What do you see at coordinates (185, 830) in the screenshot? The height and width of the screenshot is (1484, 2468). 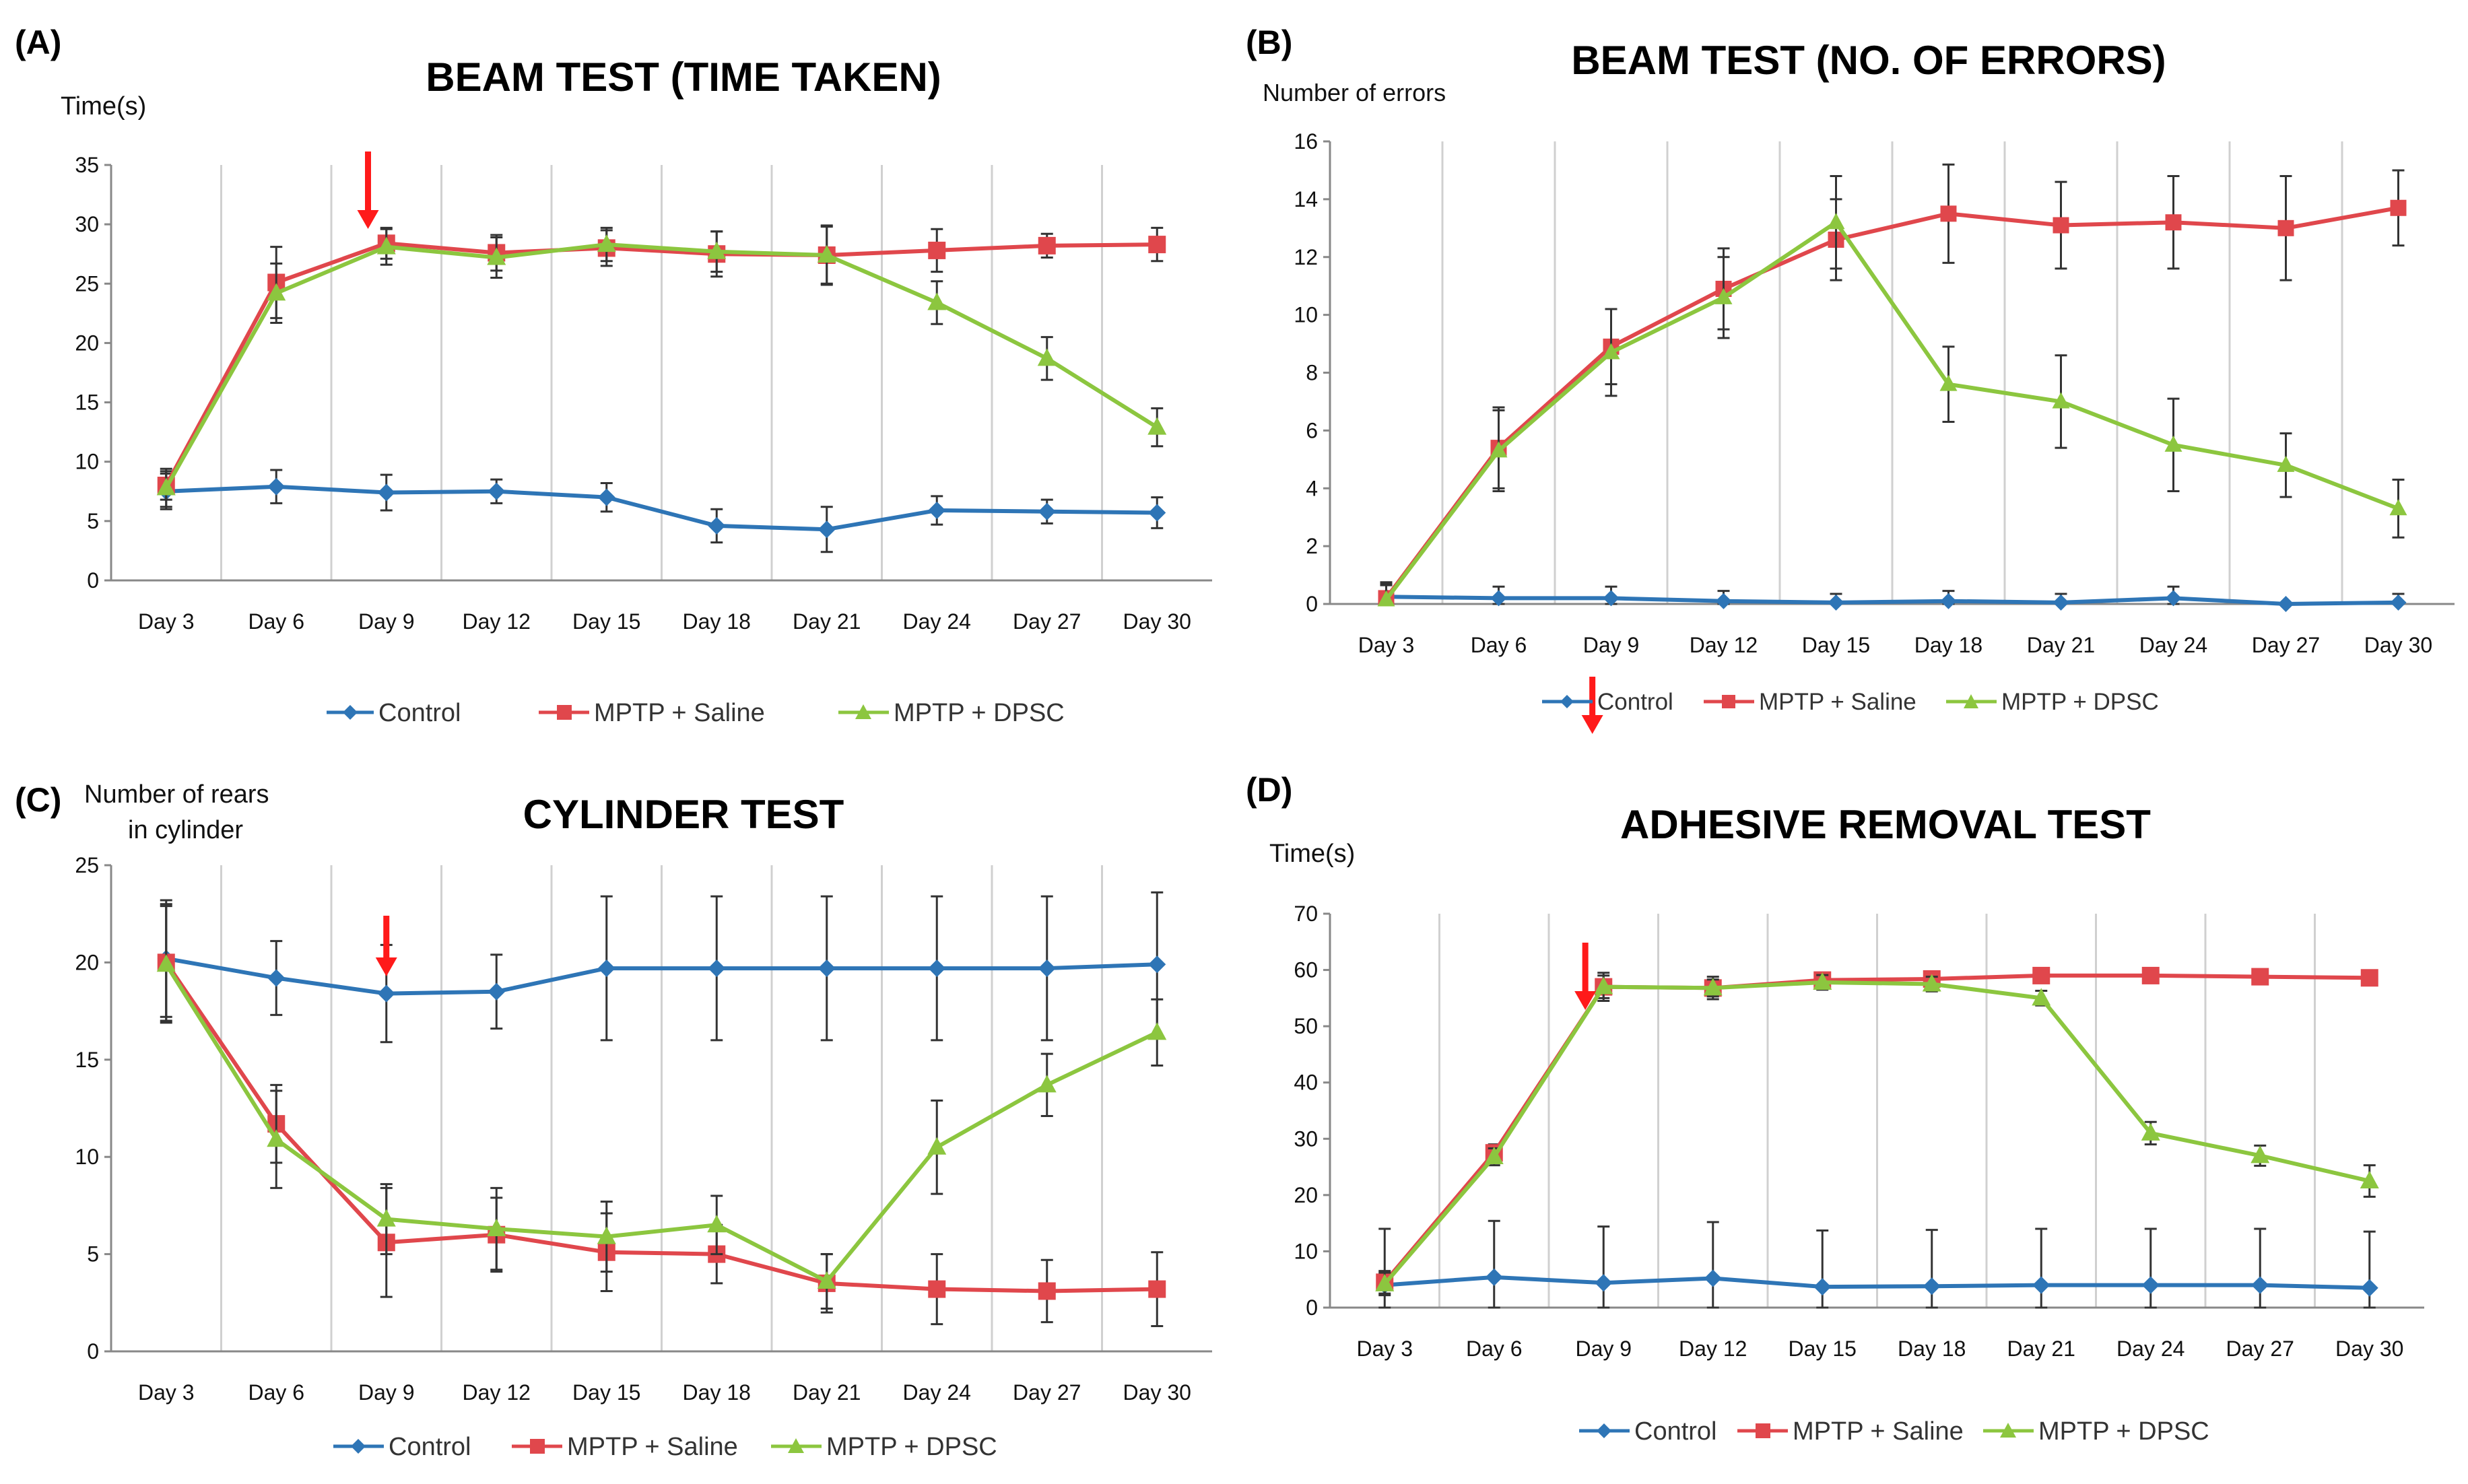 I see `panel-c-ylabel-line-2: in cylinder` at bounding box center [185, 830].